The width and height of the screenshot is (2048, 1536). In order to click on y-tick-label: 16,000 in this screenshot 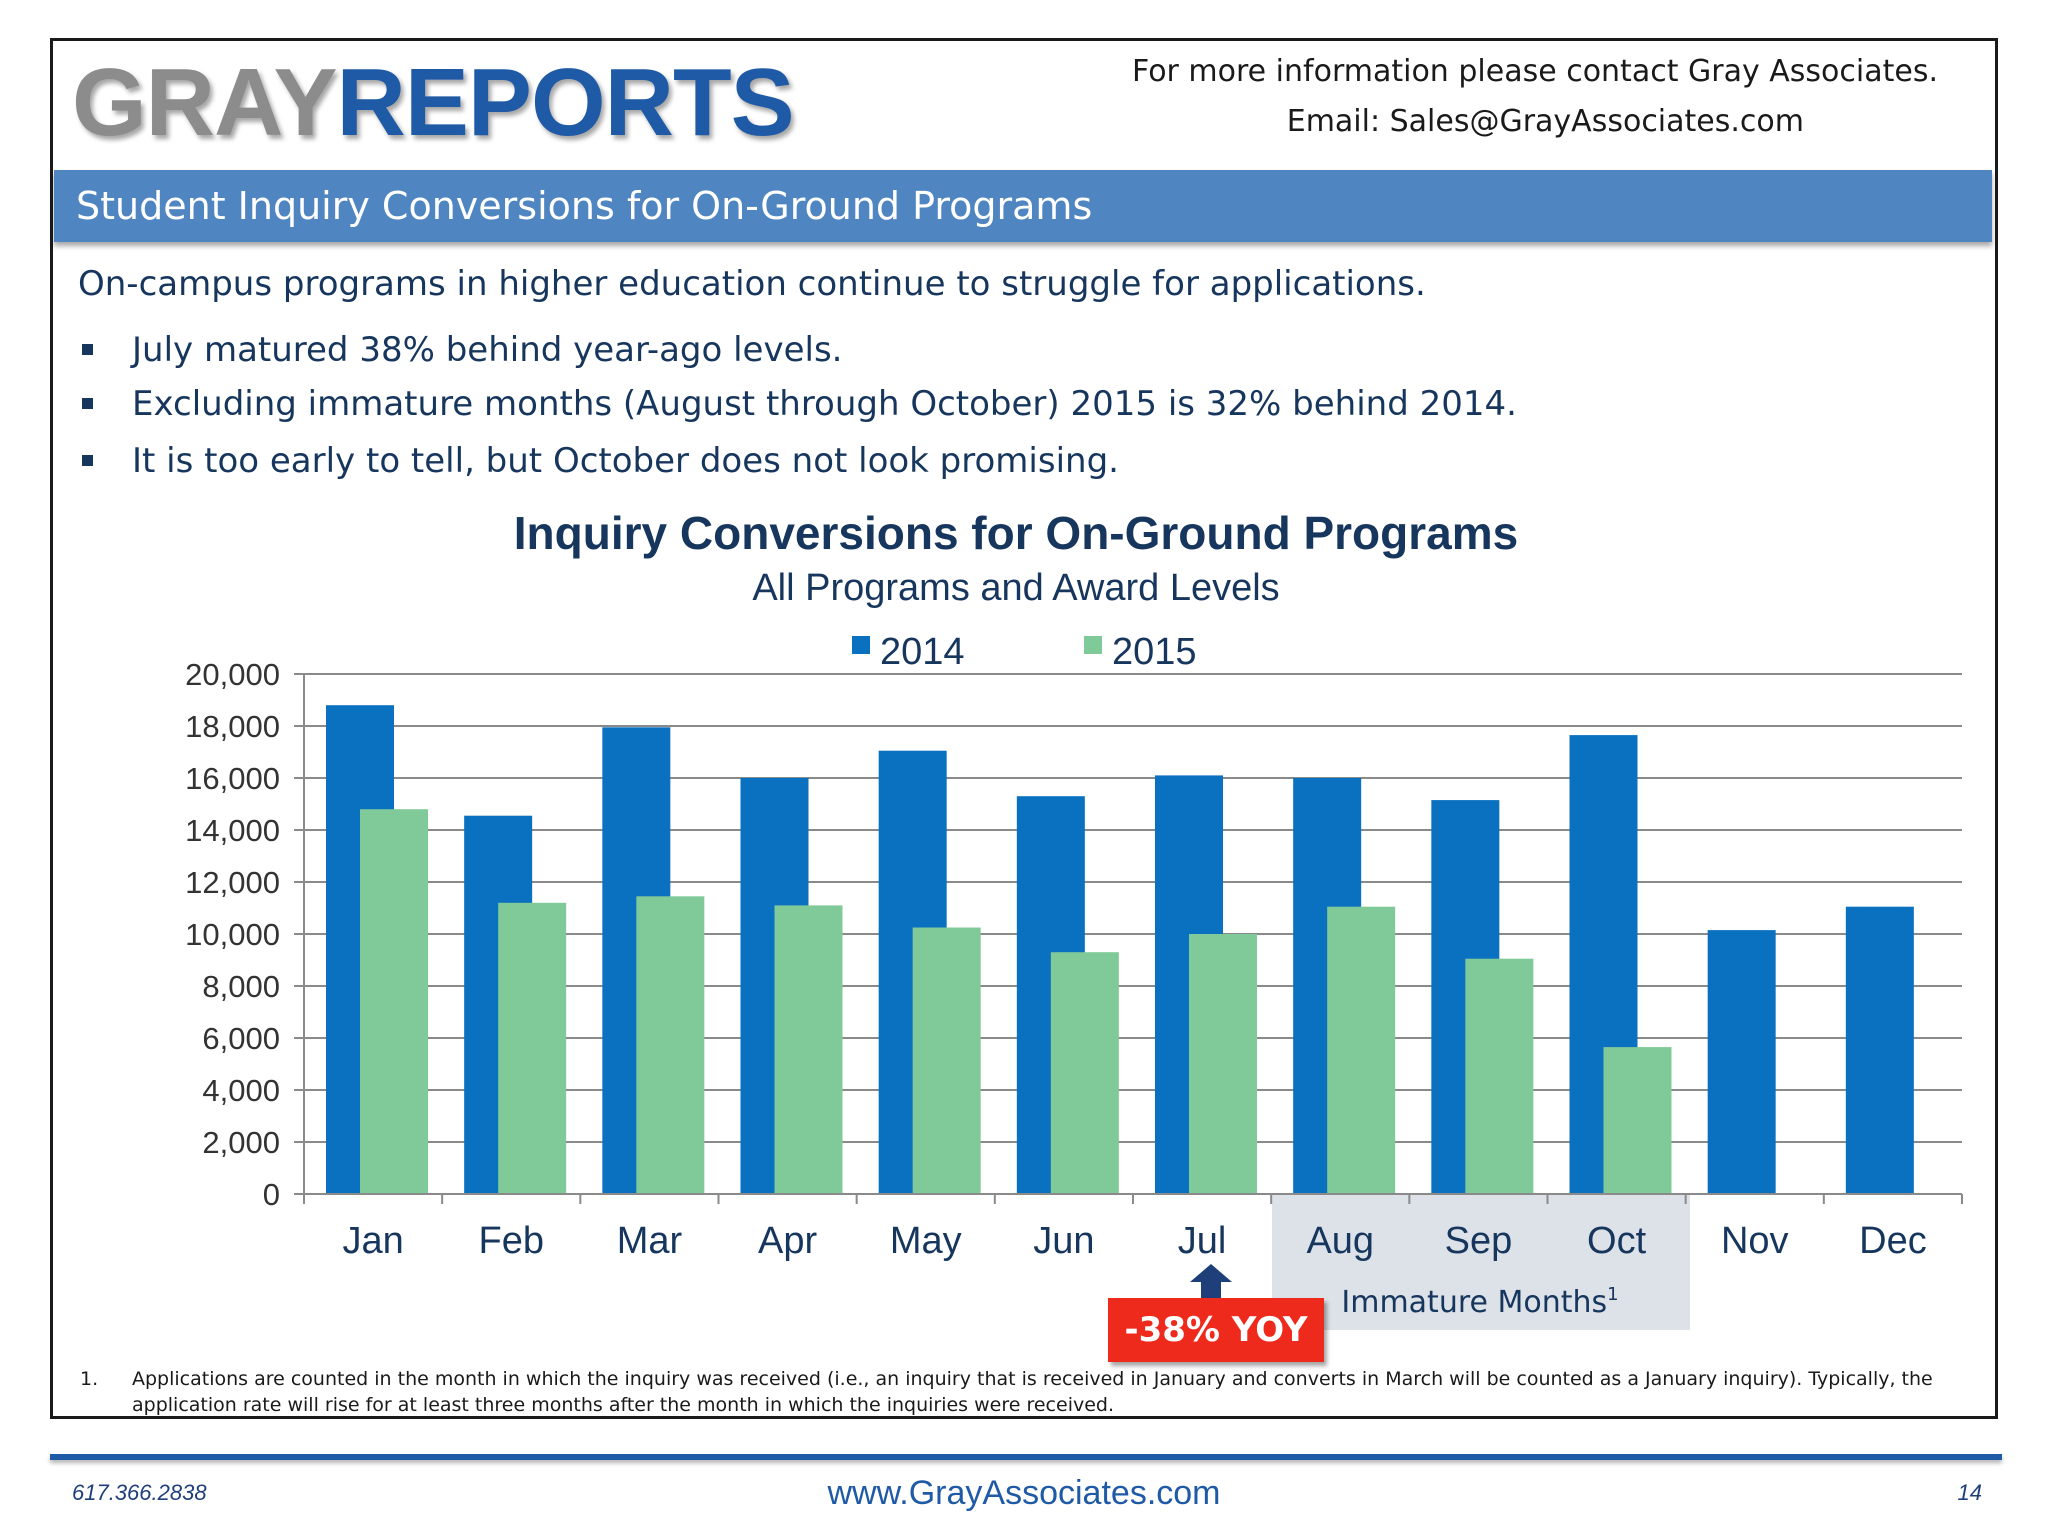, I will do `click(232, 778)`.